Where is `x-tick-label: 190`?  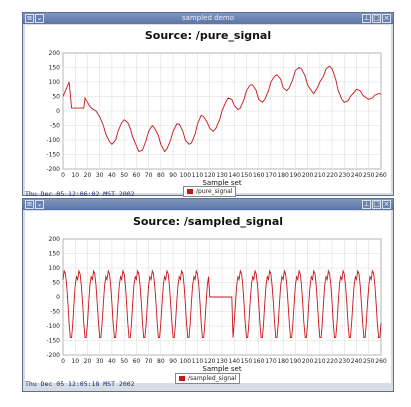 x-tick-label: 190 is located at coordinates (296, 361).